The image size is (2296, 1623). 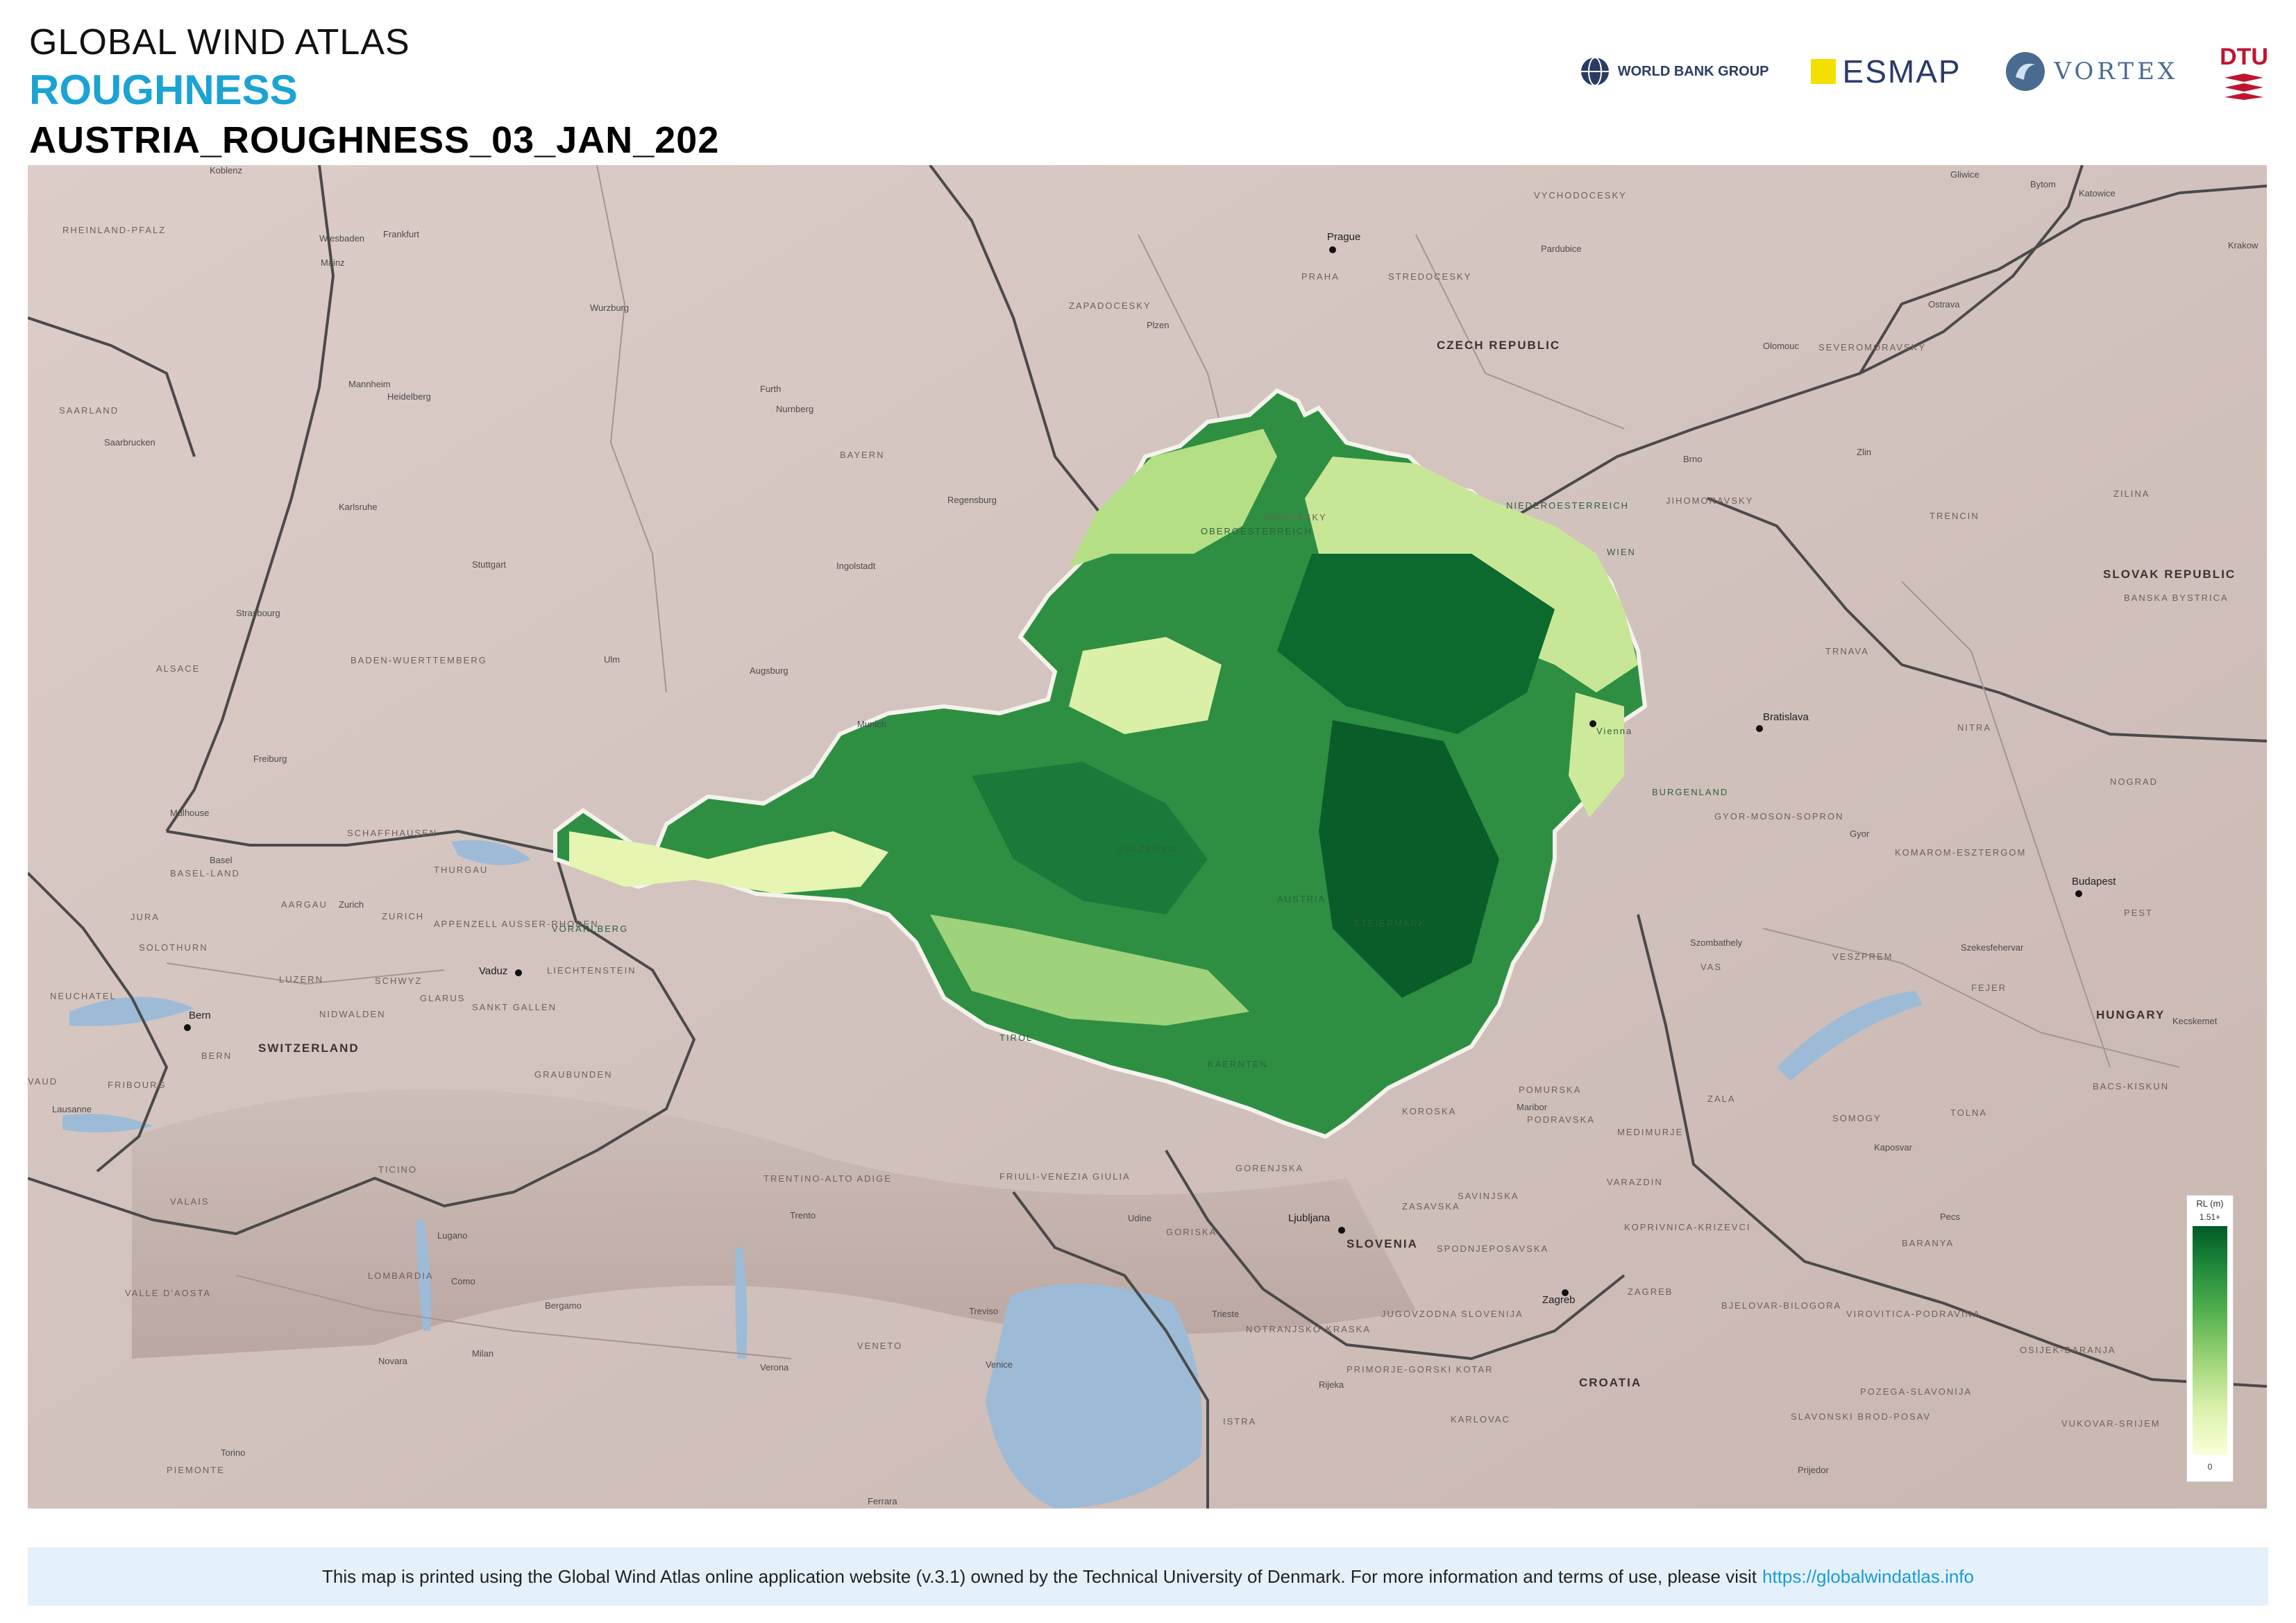 I want to click on label-zasavska: ZASAVSKA, so click(x=1431, y=1206).